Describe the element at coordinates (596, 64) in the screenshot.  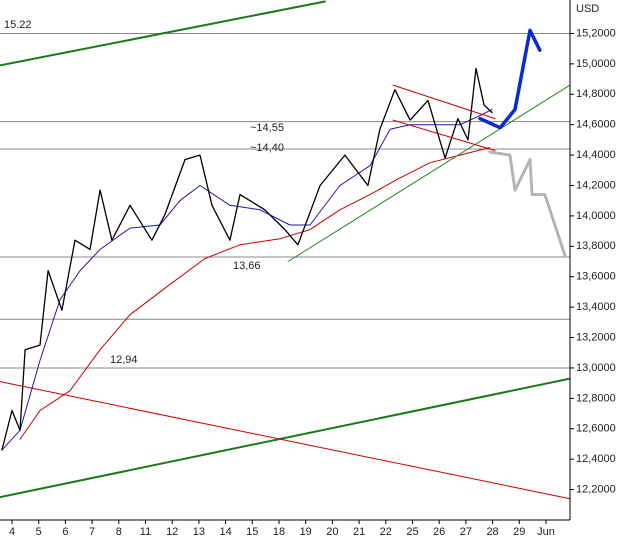
I see `y-tick-label: 15,0000` at that location.